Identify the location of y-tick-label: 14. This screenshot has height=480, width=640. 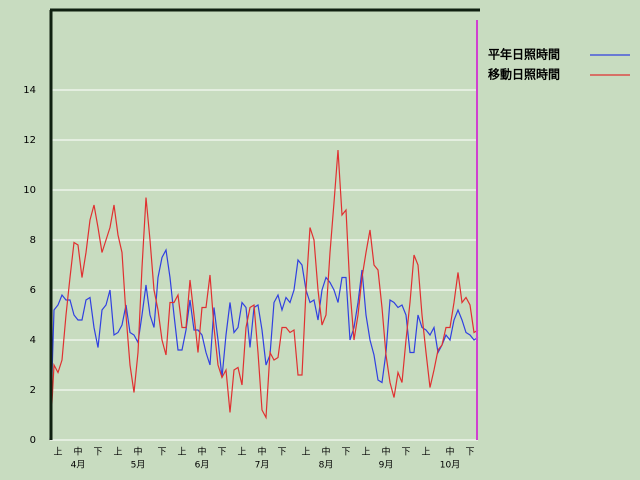
(29, 90).